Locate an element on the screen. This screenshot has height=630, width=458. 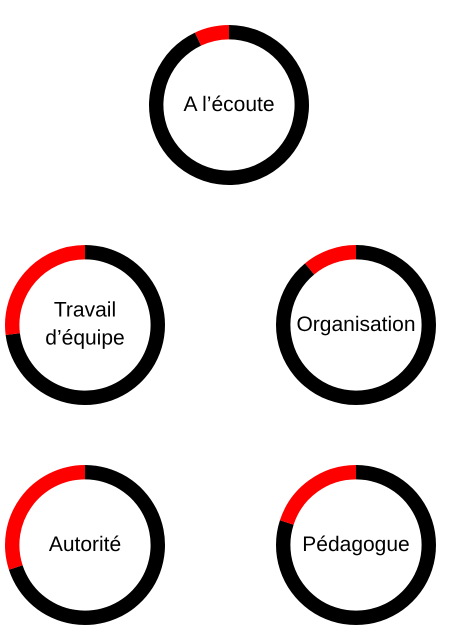
text: Pédagogue is located at coordinates (356, 545).